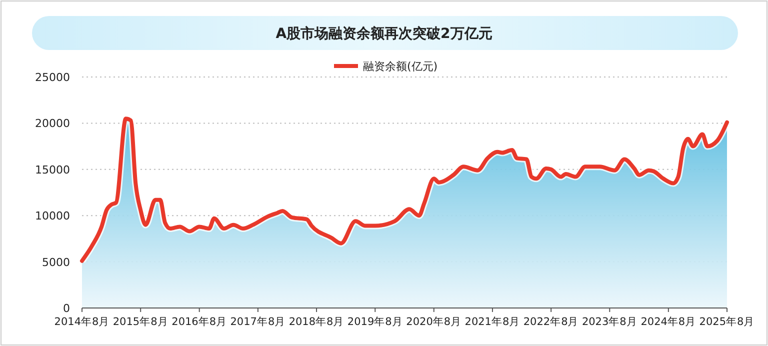 The image size is (768, 346). Describe the element at coordinates (610, 322) in the screenshot. I see `x-tick-label: 2023年8月` at that location.